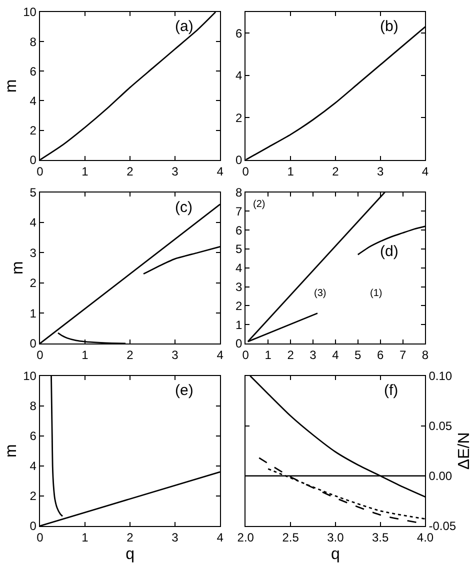  I want to click on chart-title: (b), so click(389, 26).